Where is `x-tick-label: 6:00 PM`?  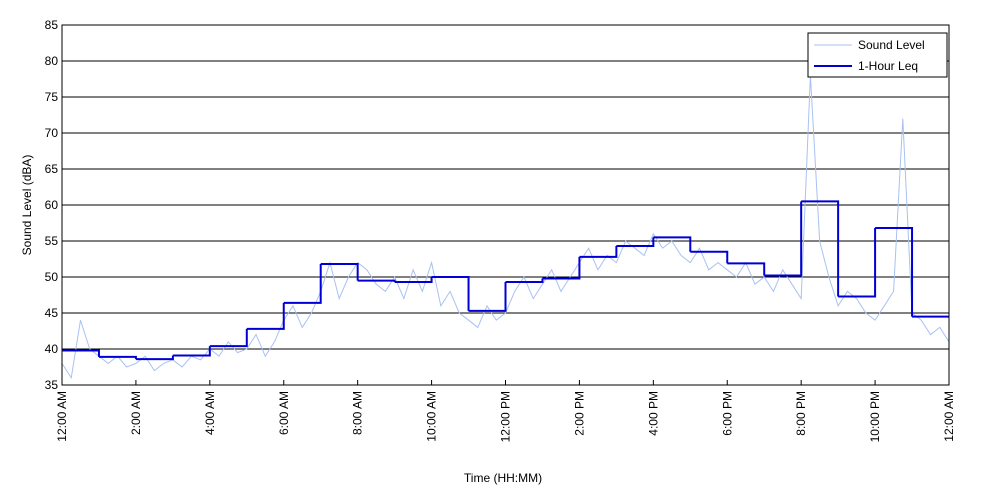
x-tick-label: 6:00 PM is located at coordinates (727, 413).